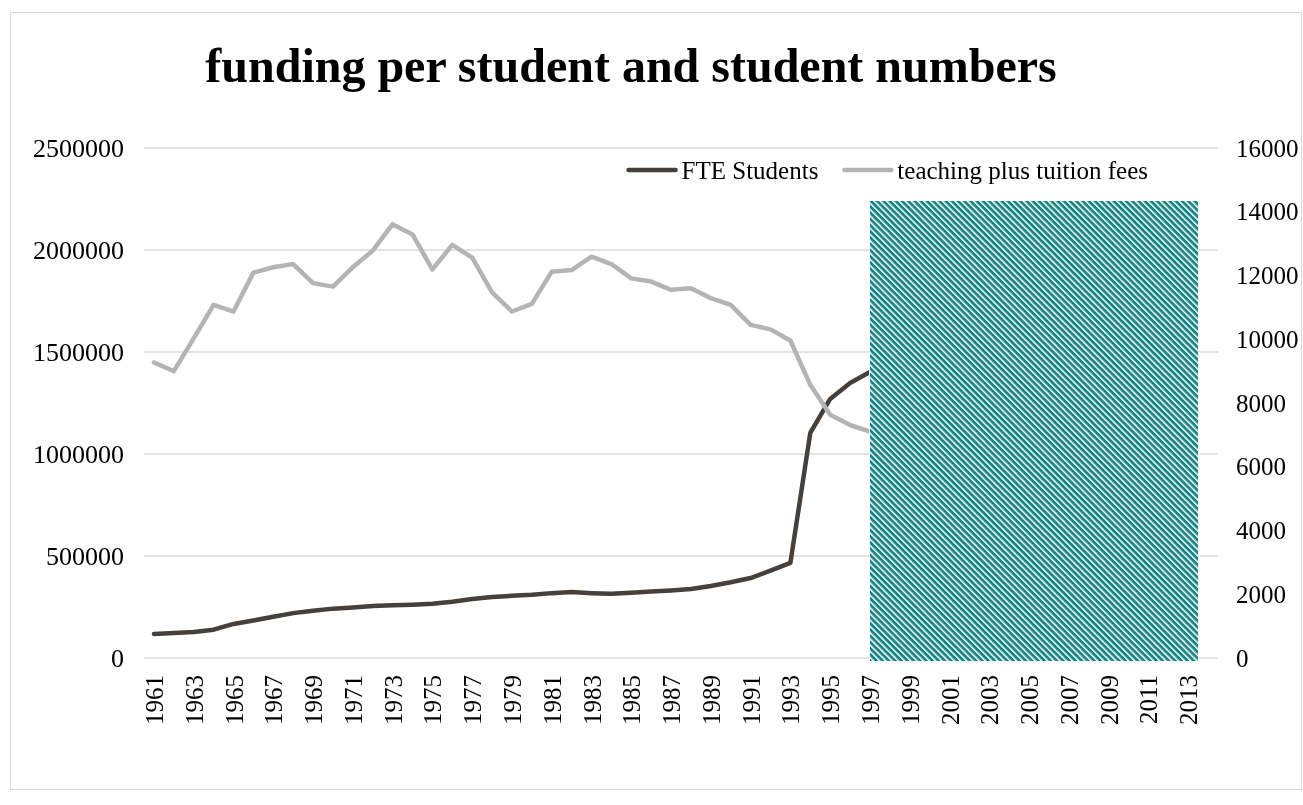  What do you see at coordinates (78, 250) in the screenshot?
I see `y-tick-label: 2000000` at bounding box center [78, 250].